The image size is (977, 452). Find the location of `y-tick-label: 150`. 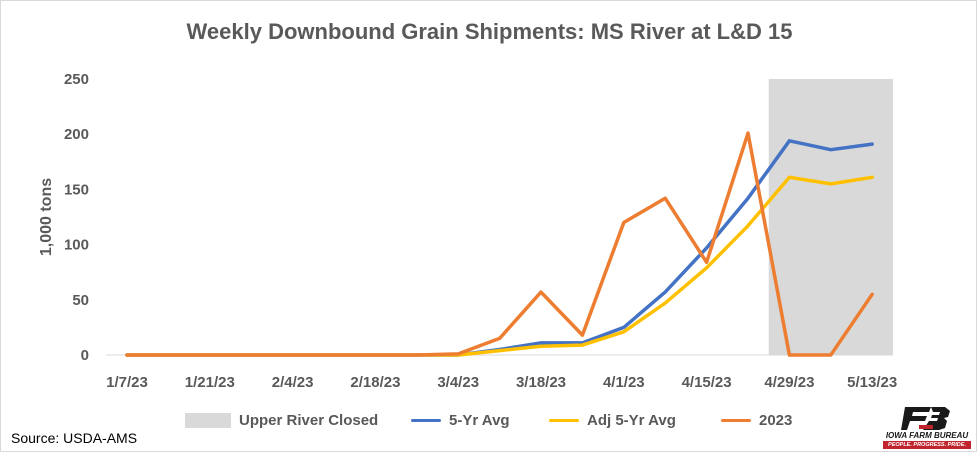

y-tick-label: 150 is located at coordinates (76, 189).